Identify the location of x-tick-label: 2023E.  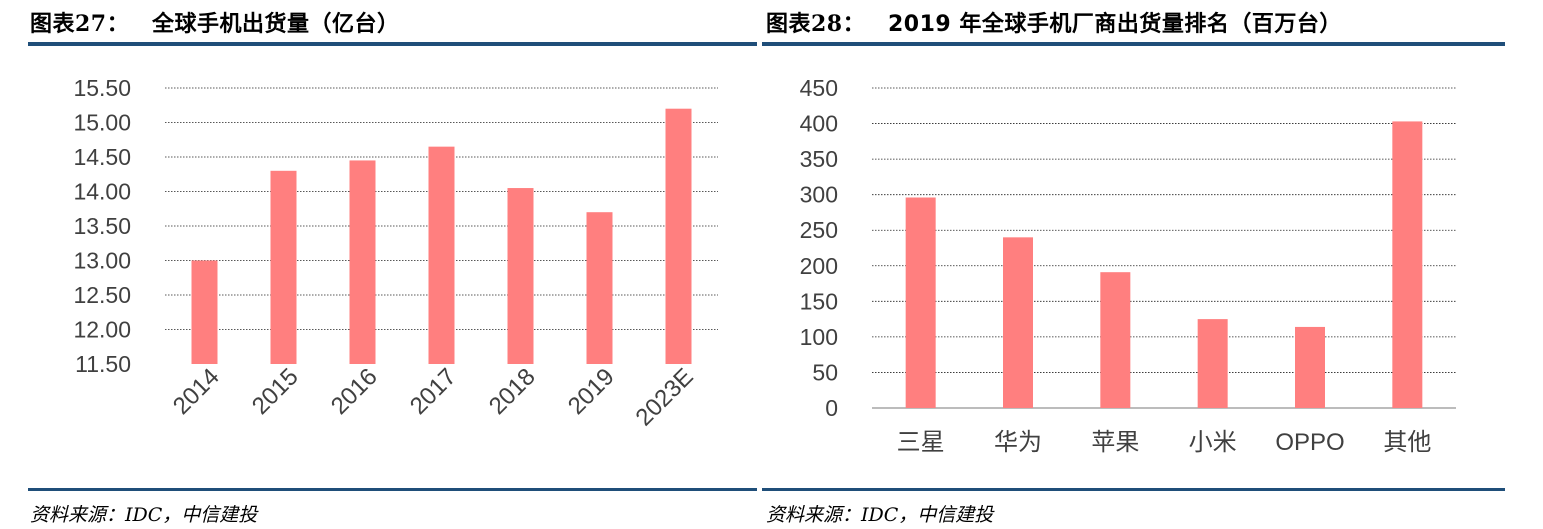
(665, 397).